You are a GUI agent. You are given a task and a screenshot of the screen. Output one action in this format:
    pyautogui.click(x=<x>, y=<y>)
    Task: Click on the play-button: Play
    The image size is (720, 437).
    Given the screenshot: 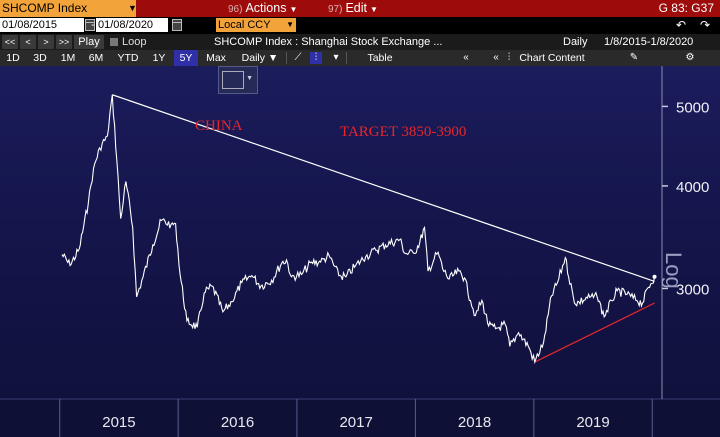 What is the action you would take?
    pyautogui.click(x=89, y=42)
    